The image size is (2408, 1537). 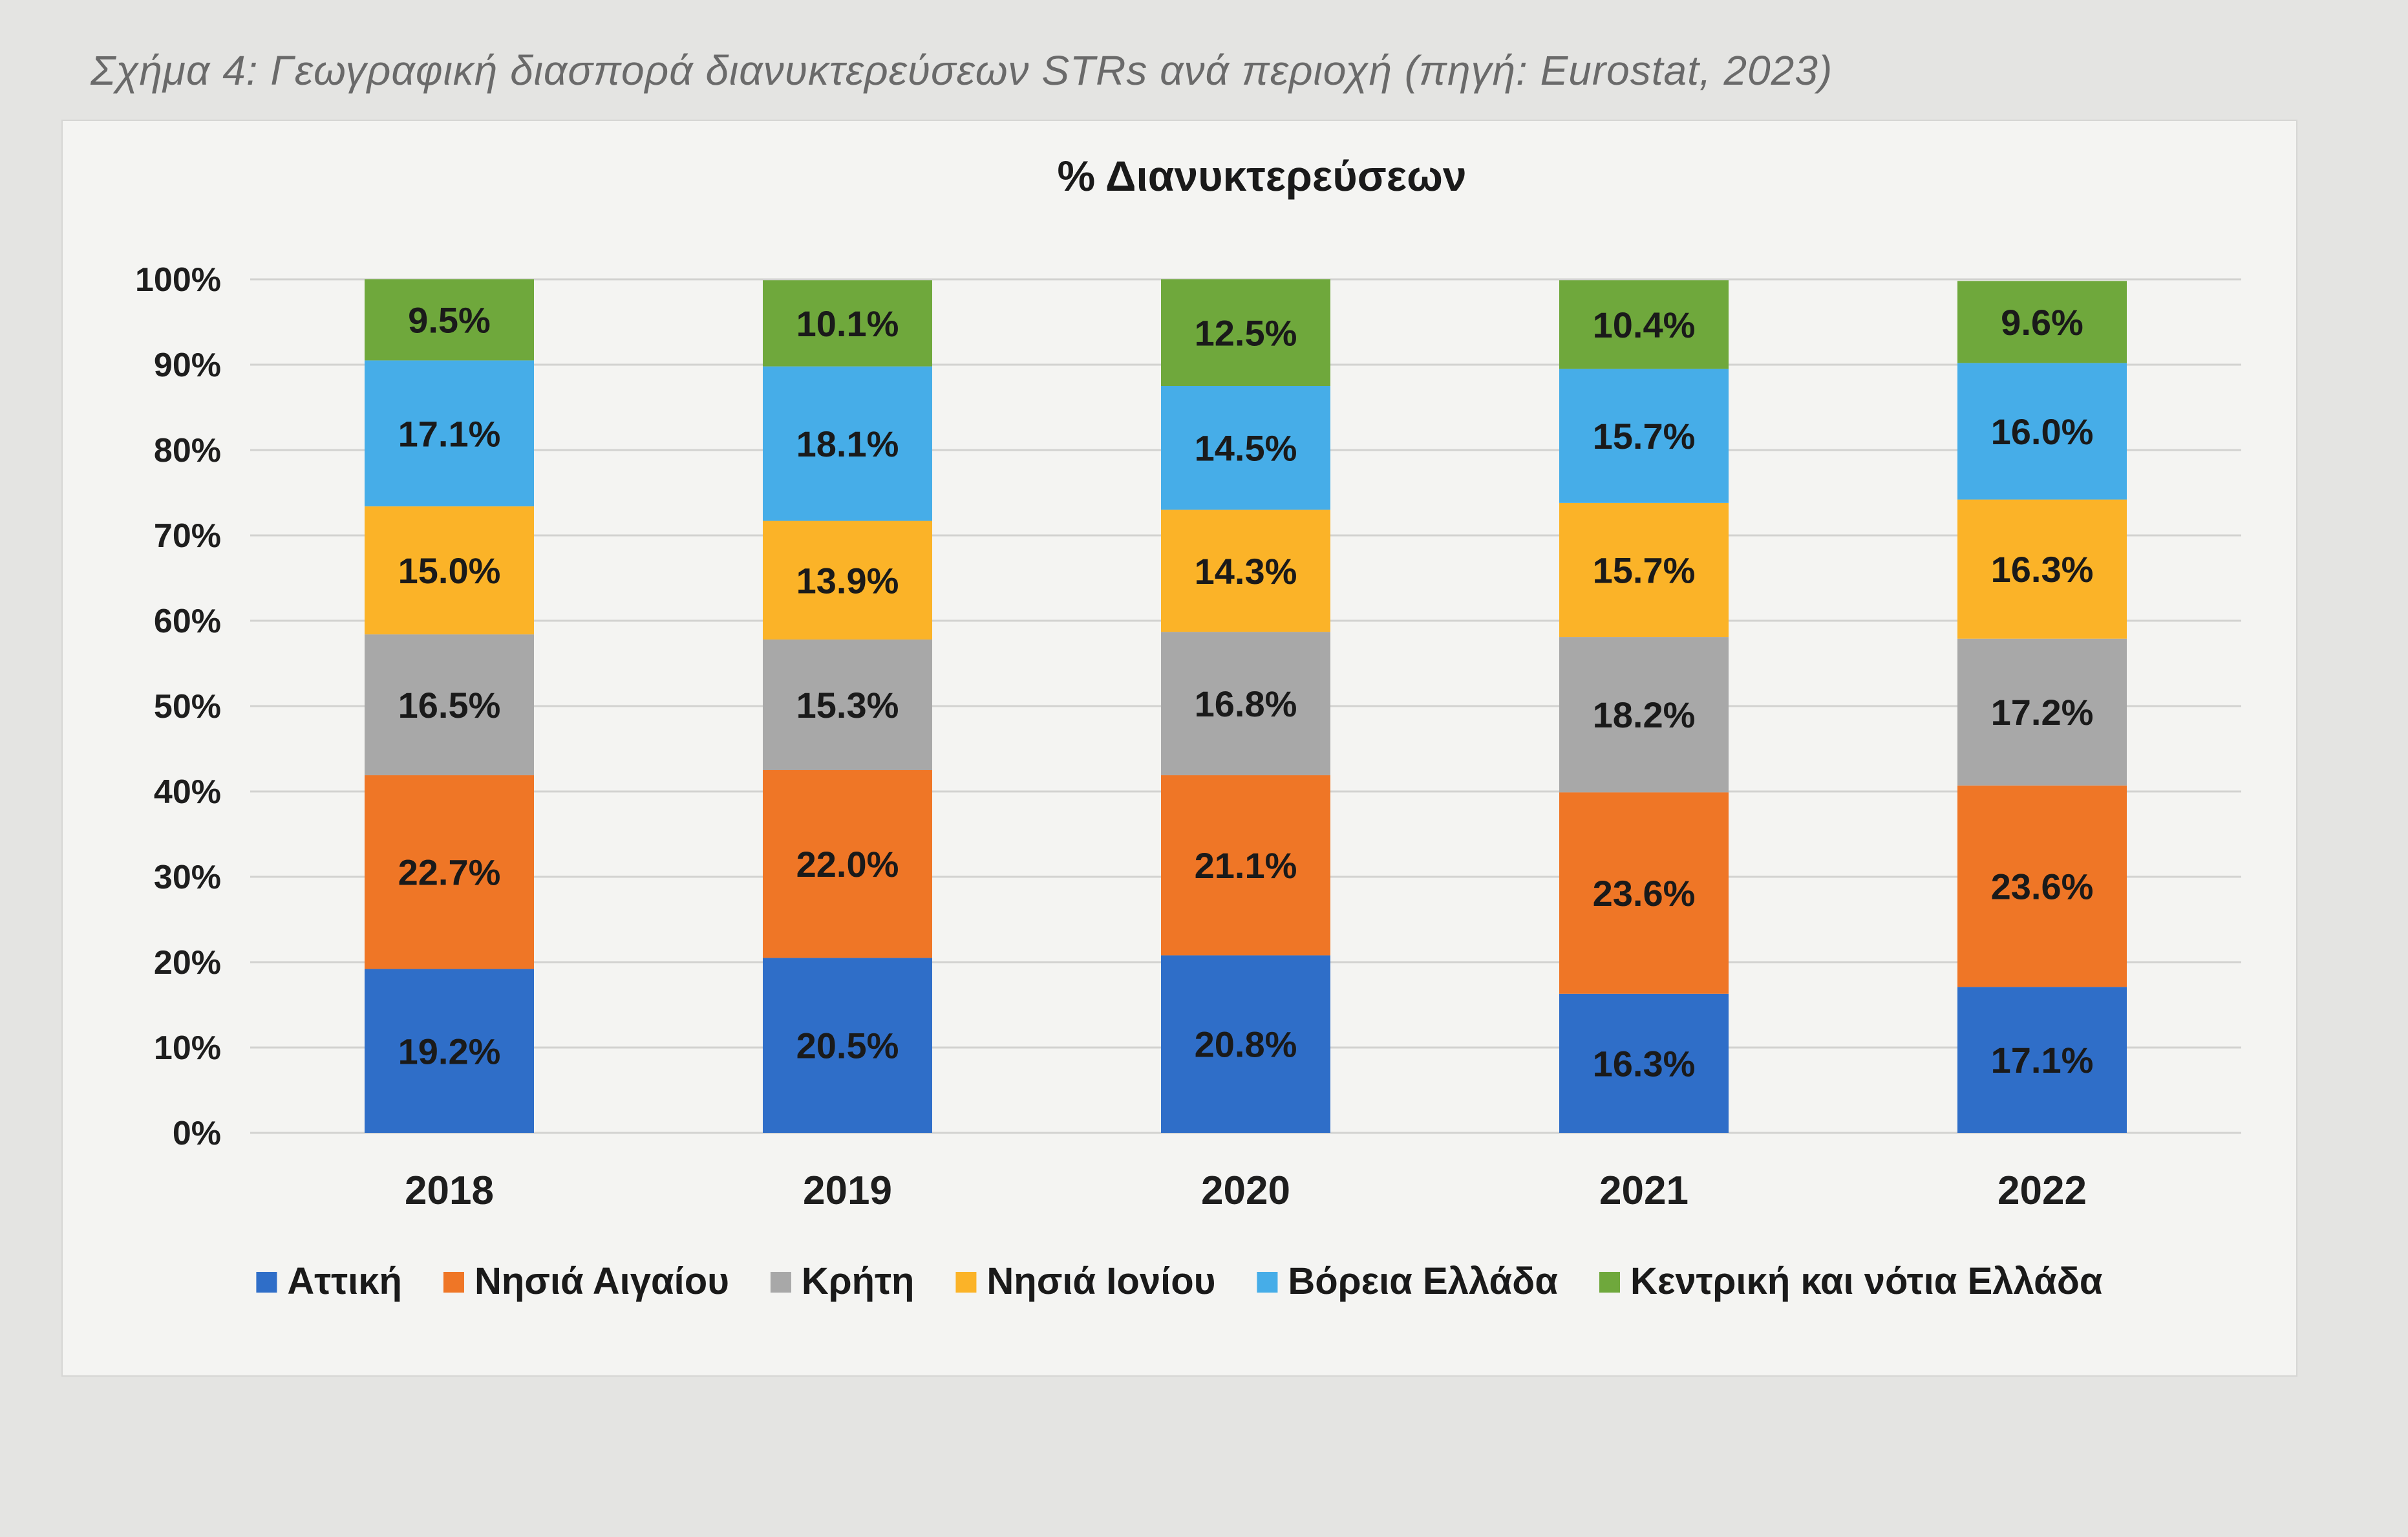 What do you see at coordinates (858, 1281) in the screenshot?
I see `legend-label: Κρήτη` at bounding box center [858, 1281].